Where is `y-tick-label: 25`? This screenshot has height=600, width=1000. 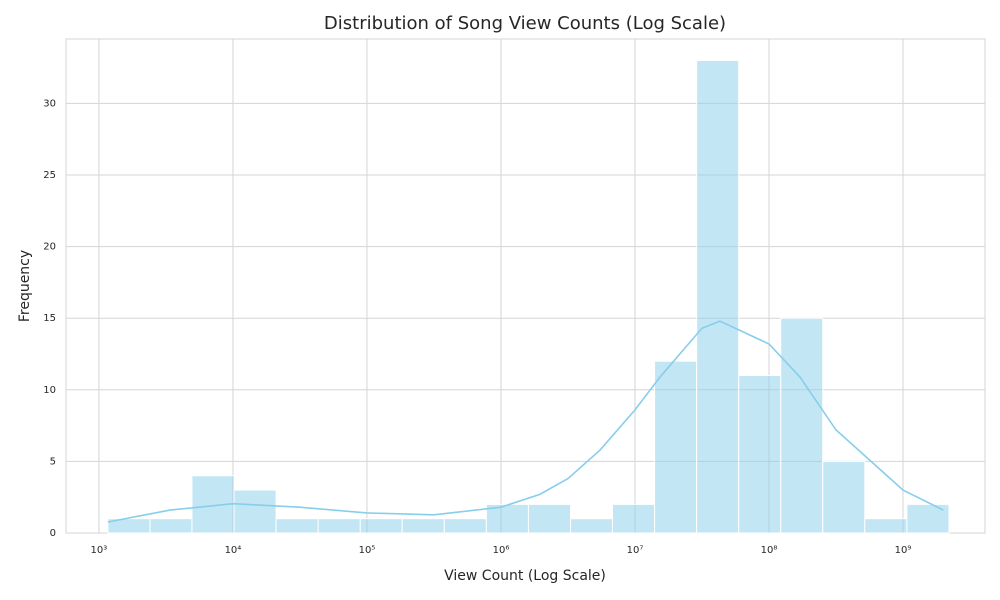
y-tick-label: 25 is located at coordinates (49, 175).